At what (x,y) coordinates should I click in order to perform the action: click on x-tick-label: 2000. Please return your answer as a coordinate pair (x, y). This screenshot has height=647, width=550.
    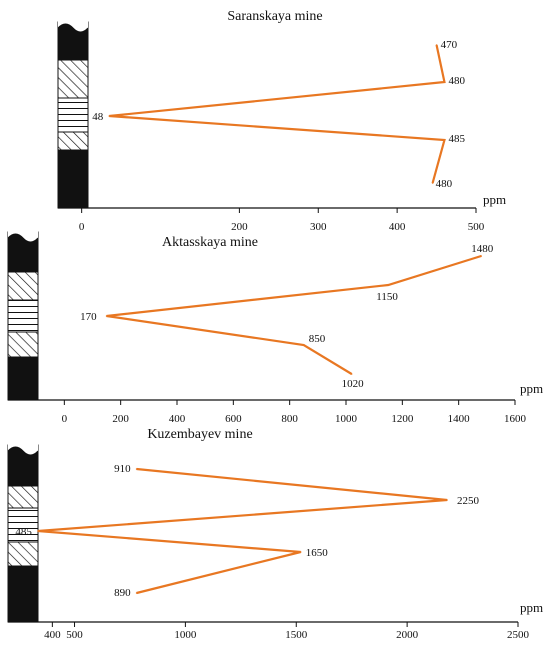
    Looking at the image, I should click on (407, 635).